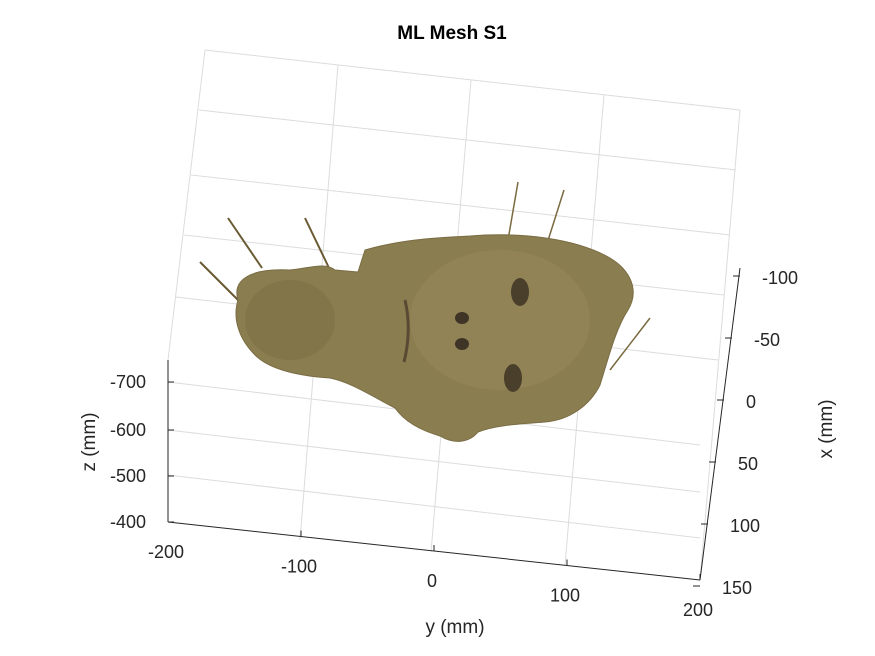 This screenshot has height=656, width=875. I want to click on z-axis-label: z (mm), so click(89, 441).